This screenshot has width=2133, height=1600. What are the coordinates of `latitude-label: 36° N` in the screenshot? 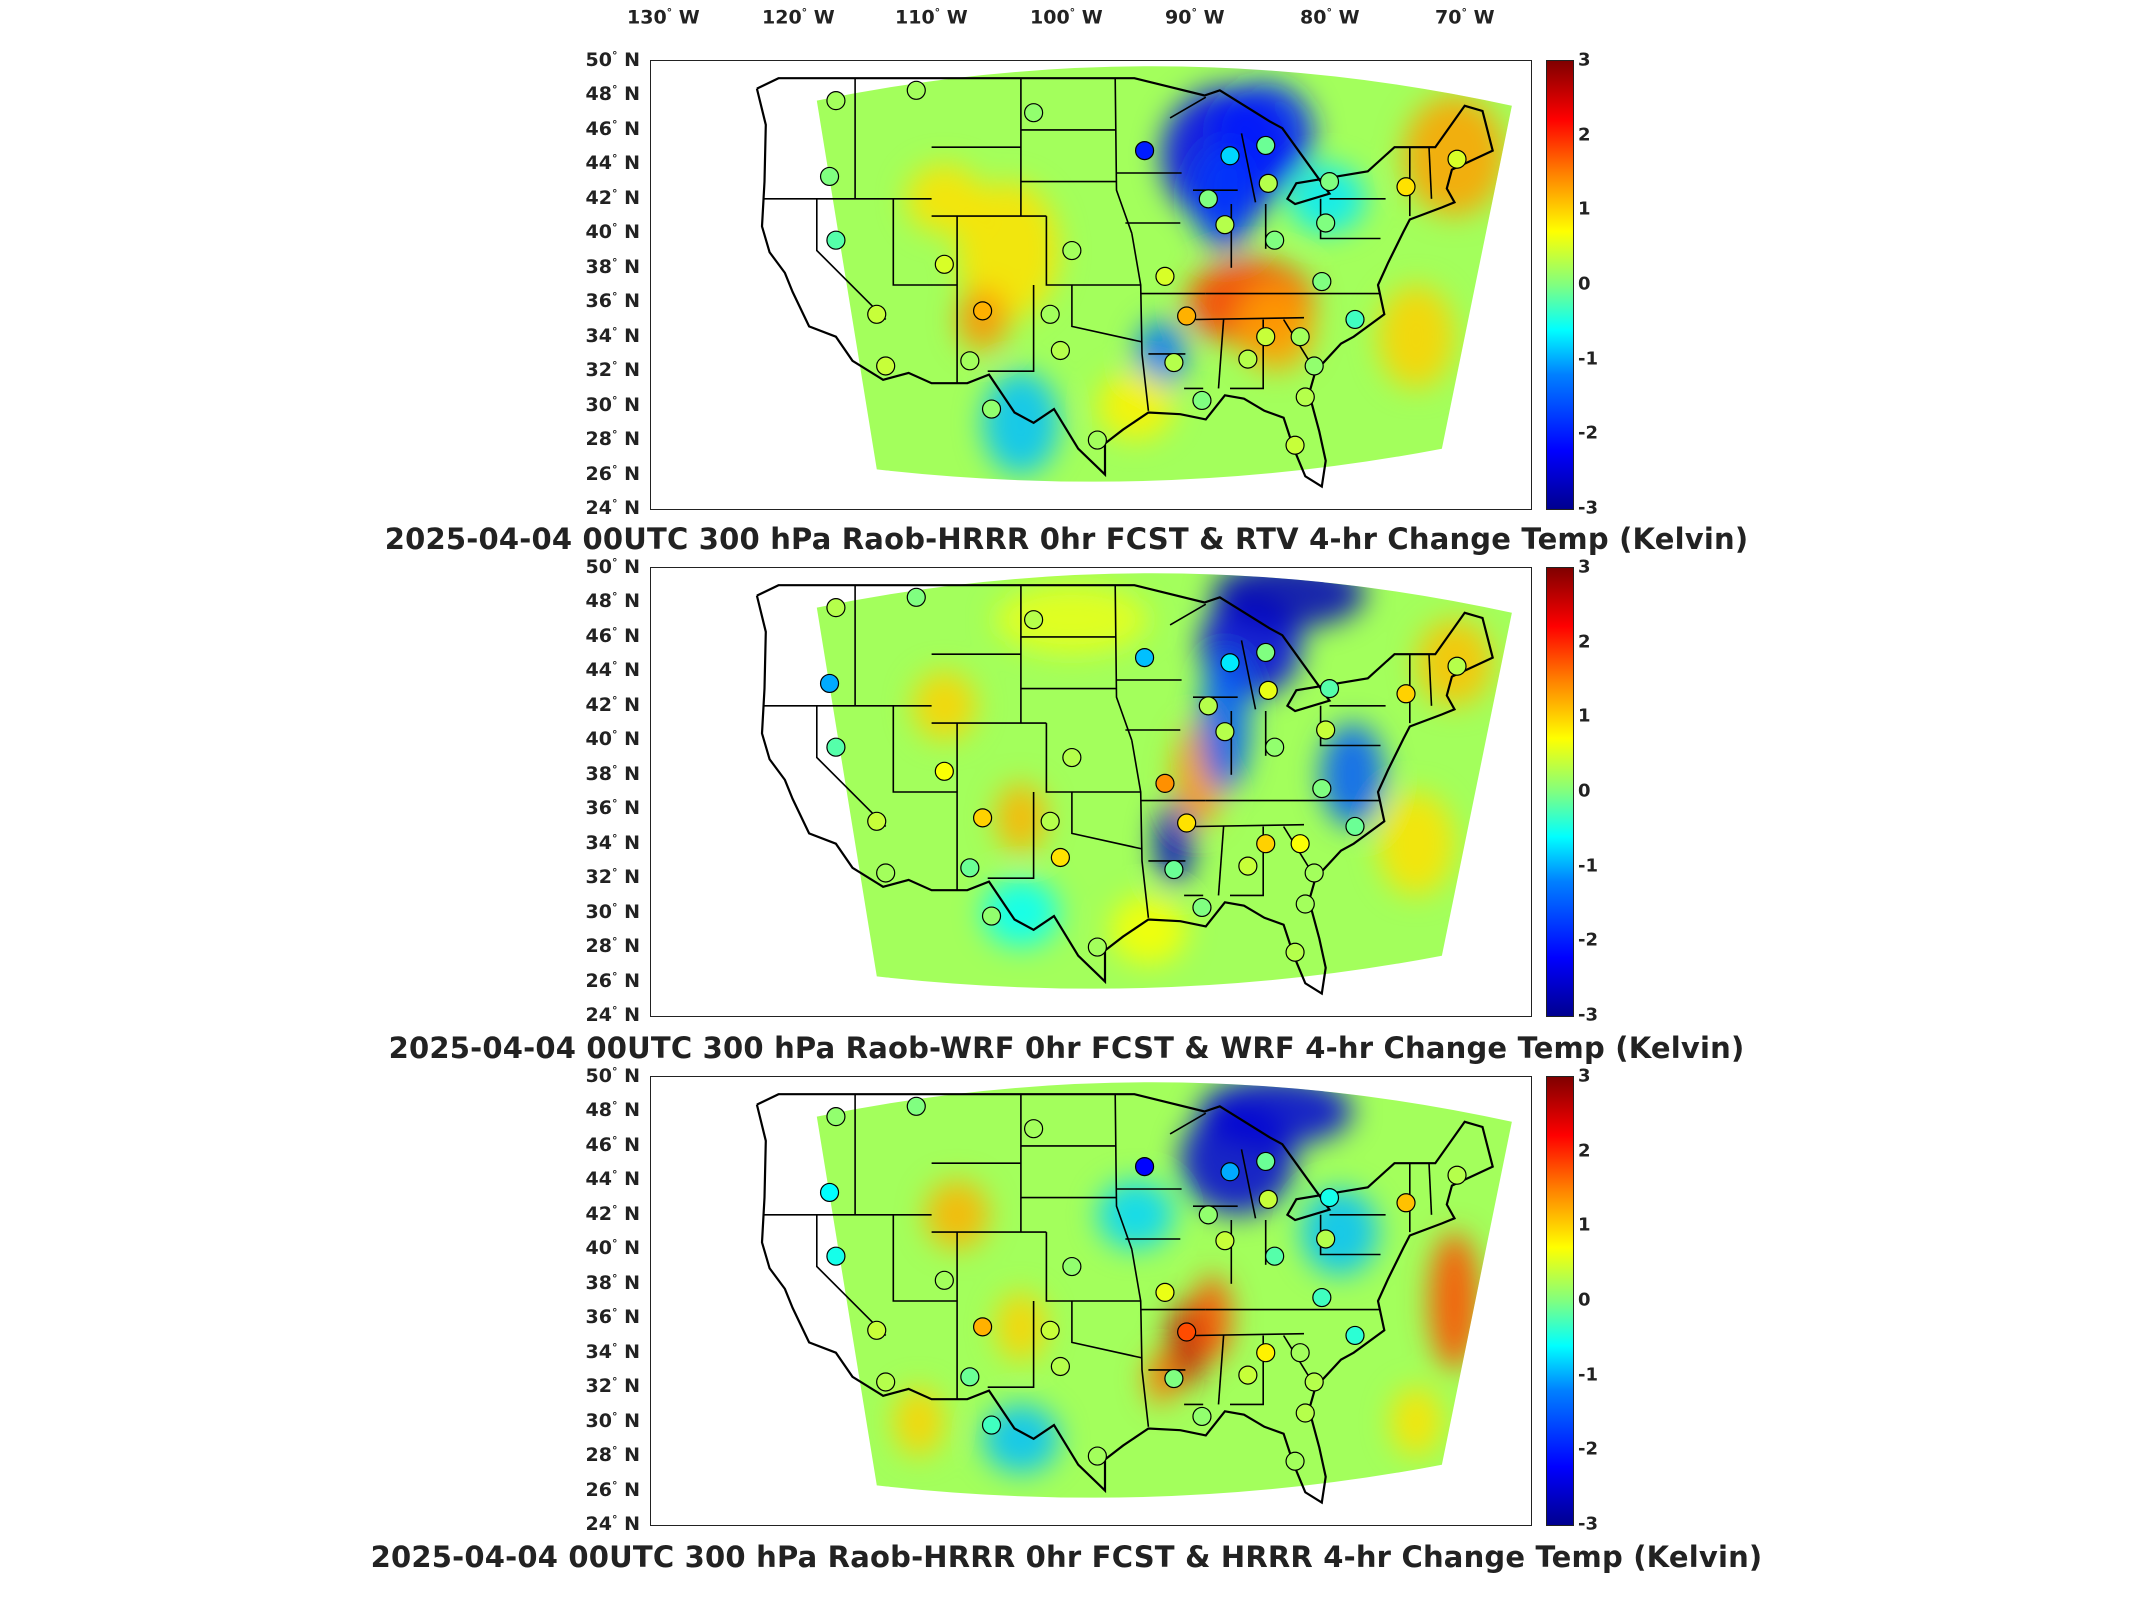 It's located at (612, 301).